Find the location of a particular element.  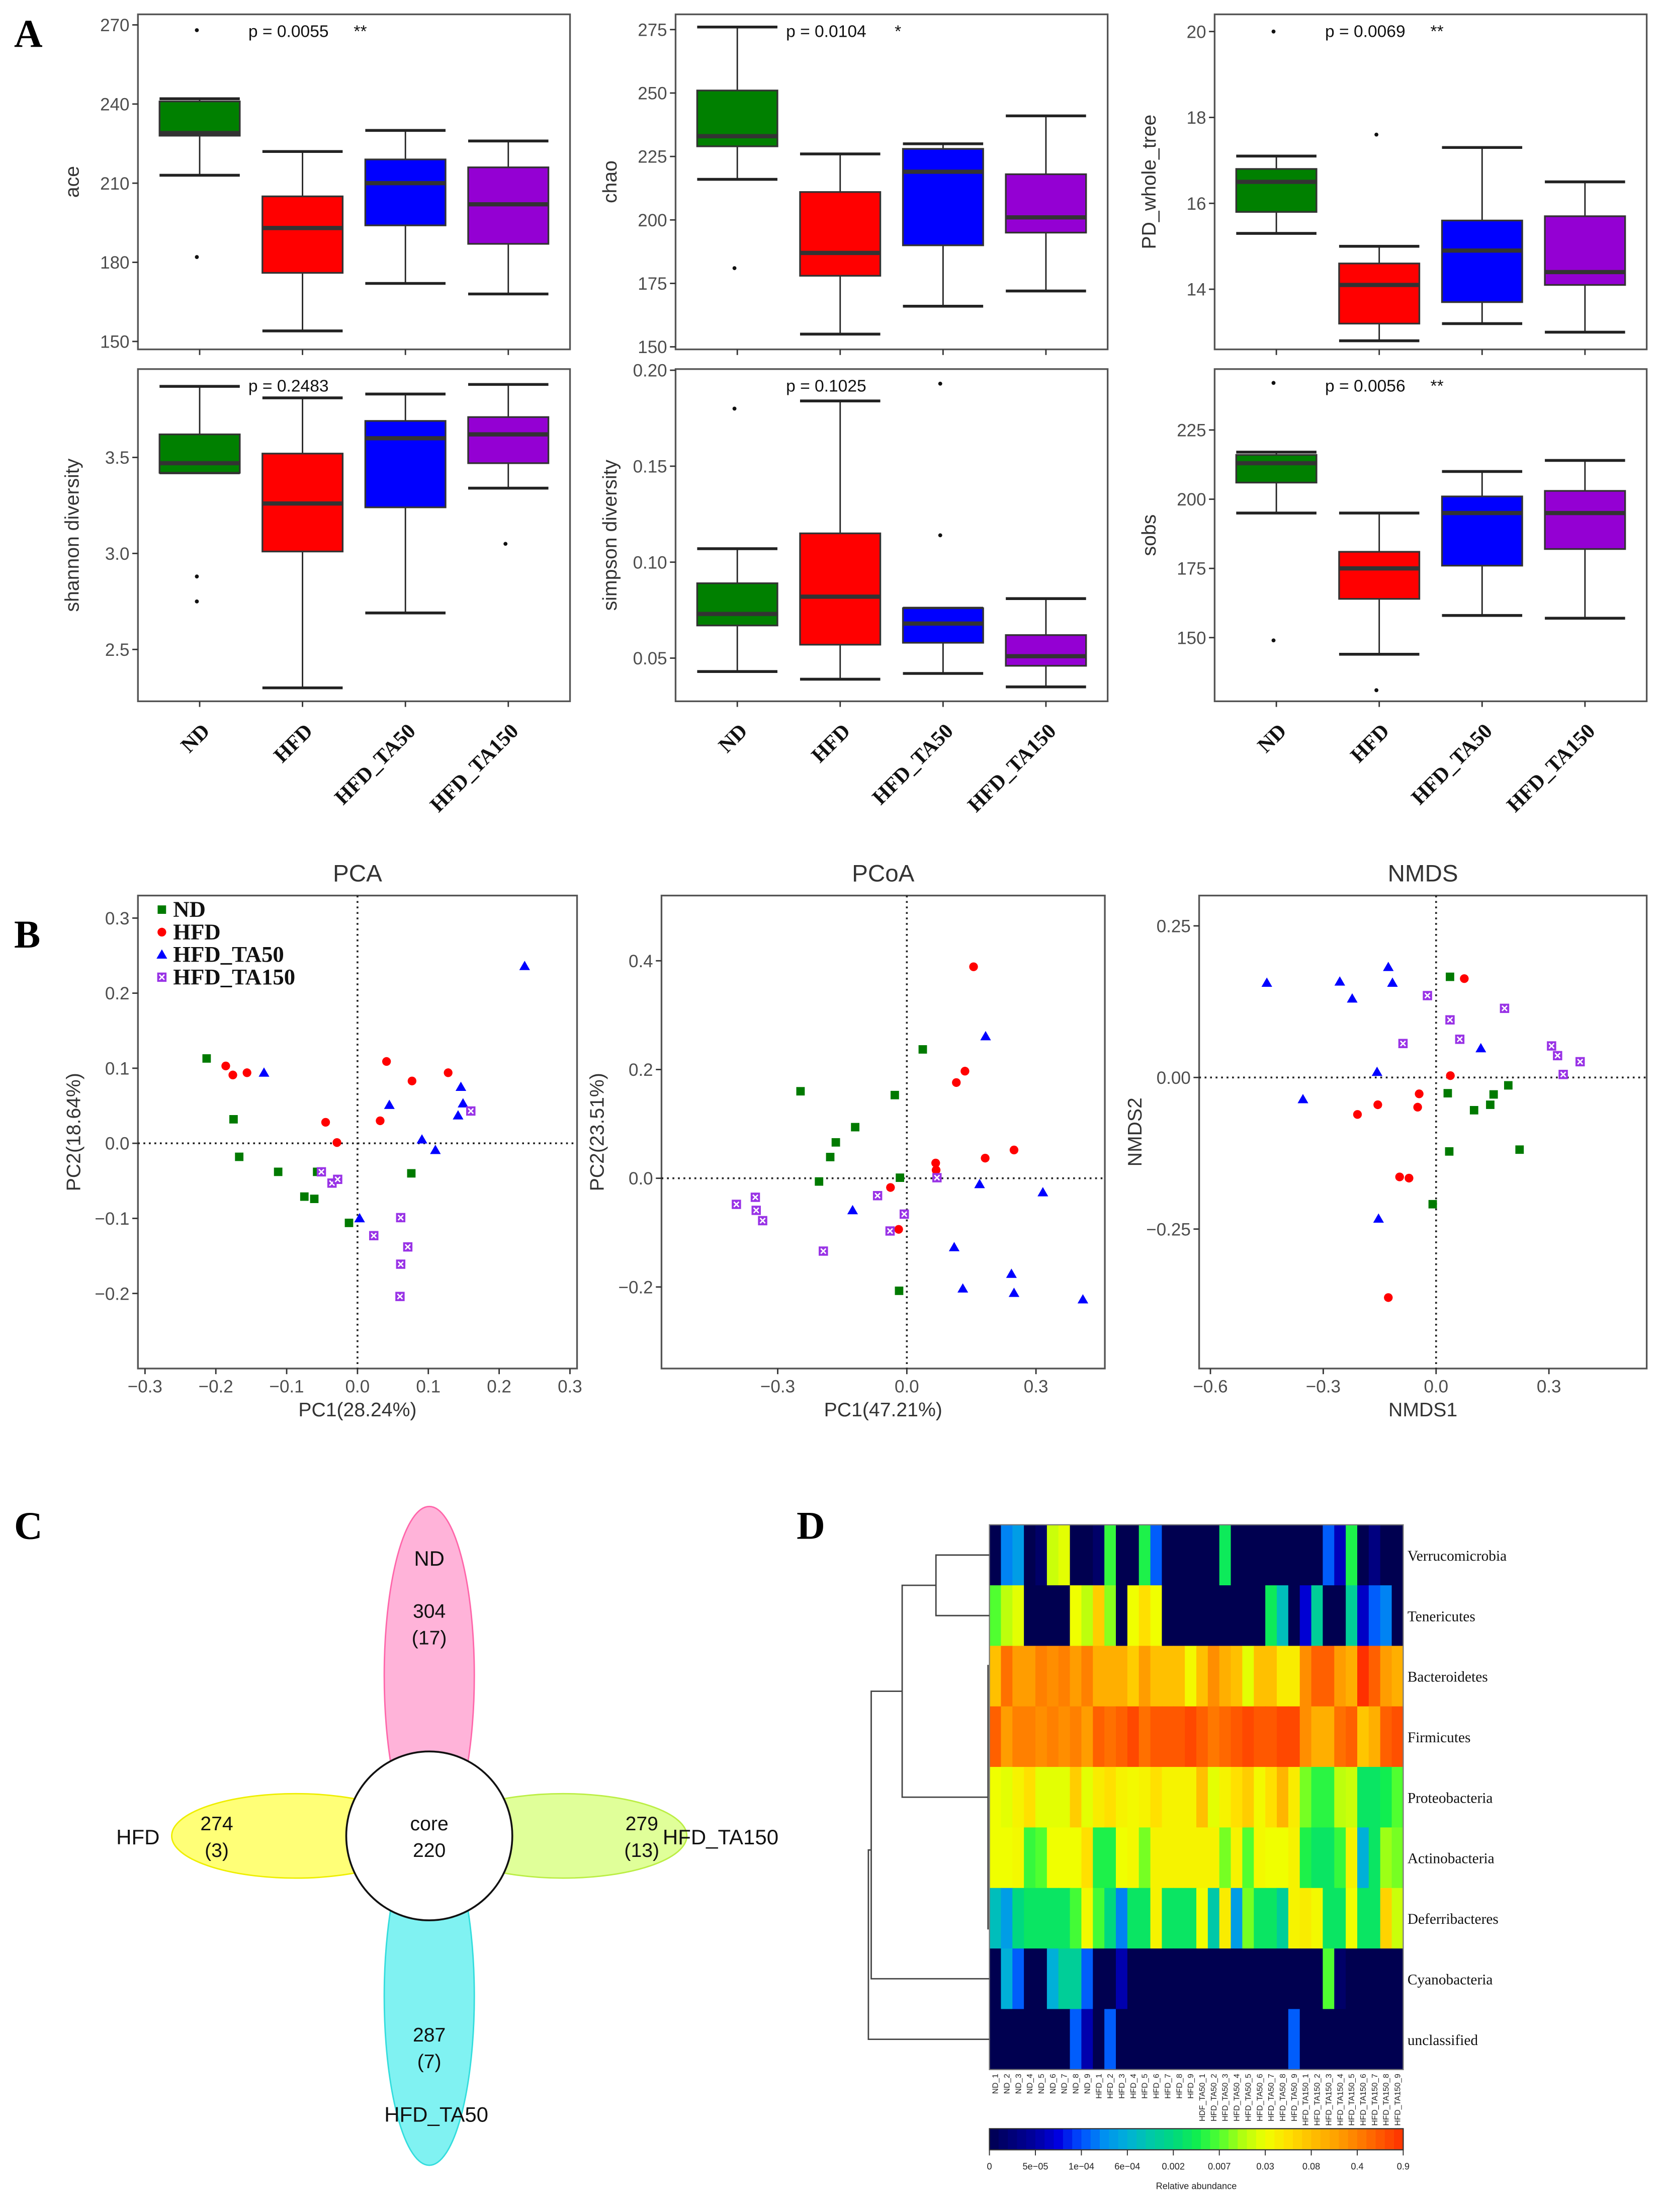

heatmap-column-label: HFD_1 is located at coordinates (1099, 2087).